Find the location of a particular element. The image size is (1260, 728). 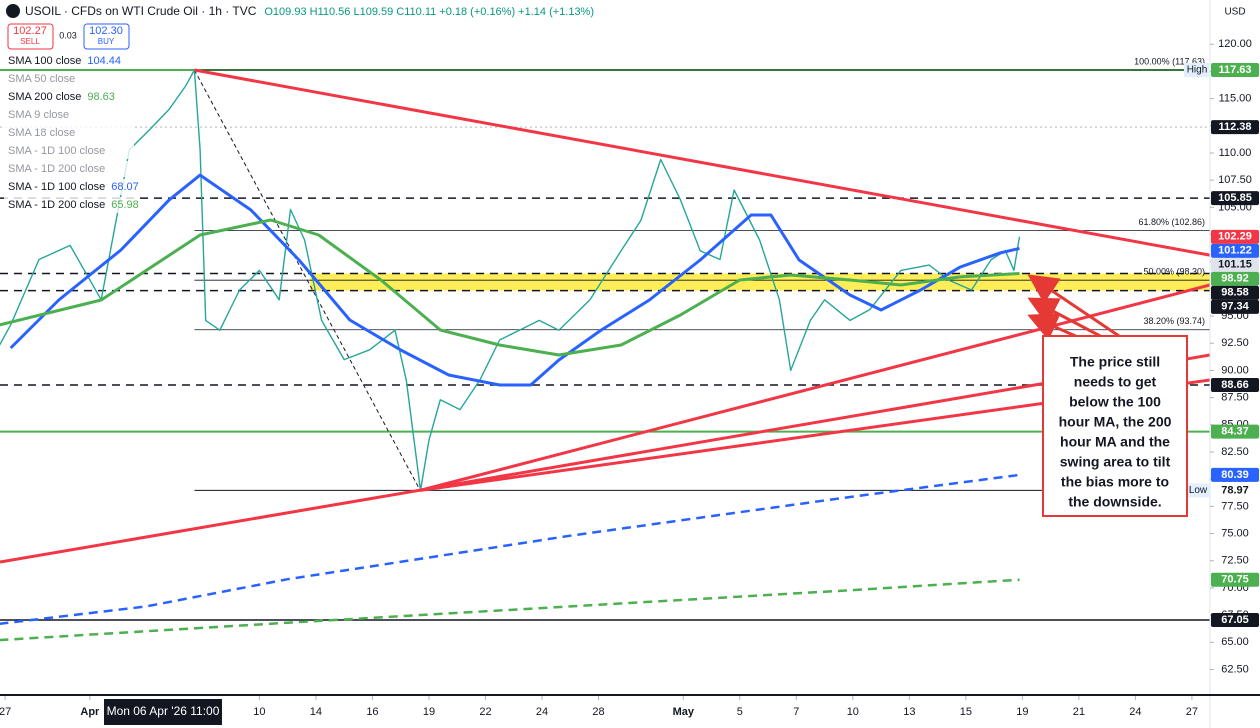

chart-title: USOIL · CFDs on WTI Crude Oil · 1h · TVC is located at coordinates (141, 11).